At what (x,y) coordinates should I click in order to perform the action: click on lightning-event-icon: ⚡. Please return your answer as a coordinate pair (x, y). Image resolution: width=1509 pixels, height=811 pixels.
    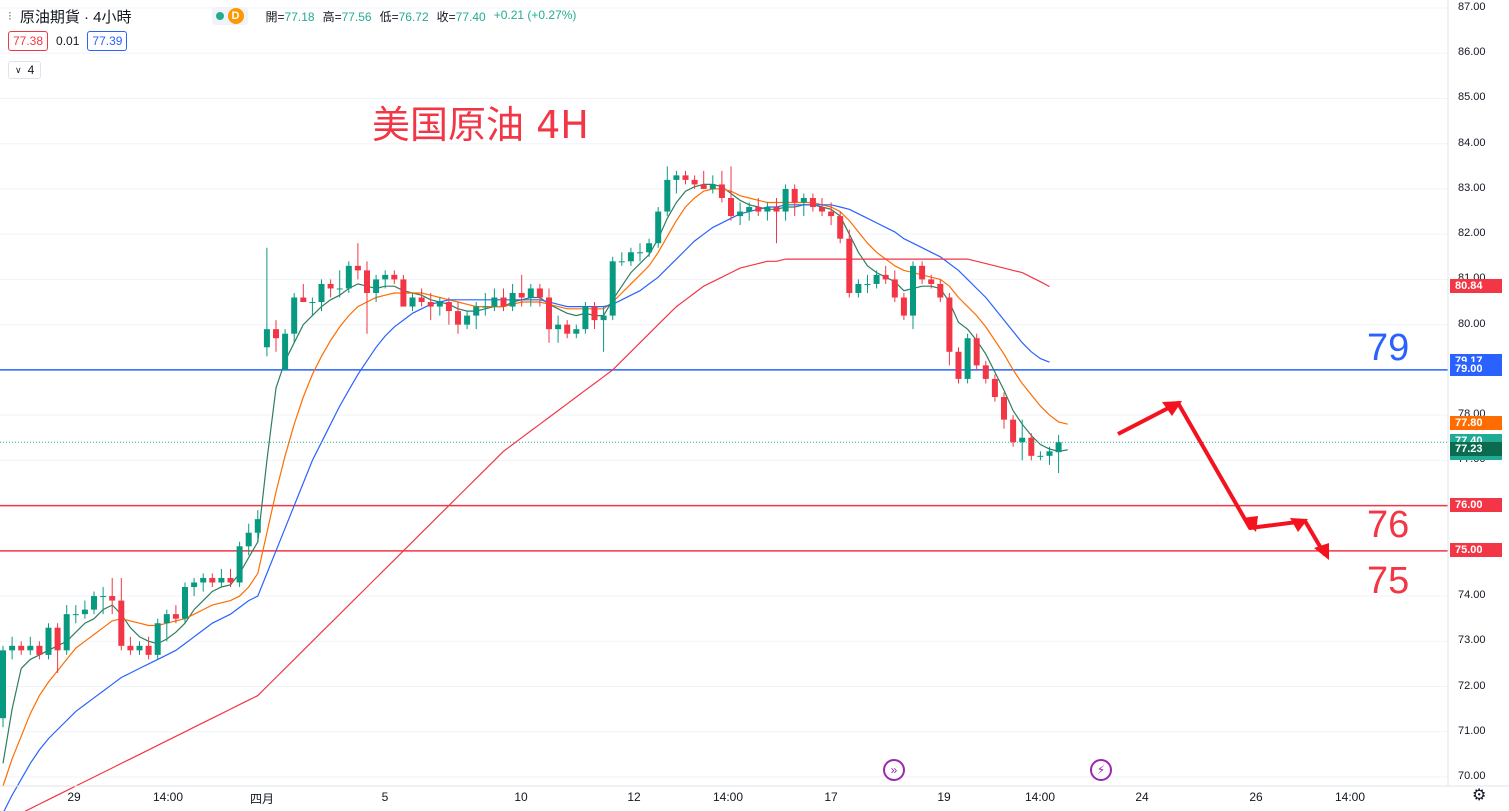
    Looking at the image, I should click on (1101, 770).